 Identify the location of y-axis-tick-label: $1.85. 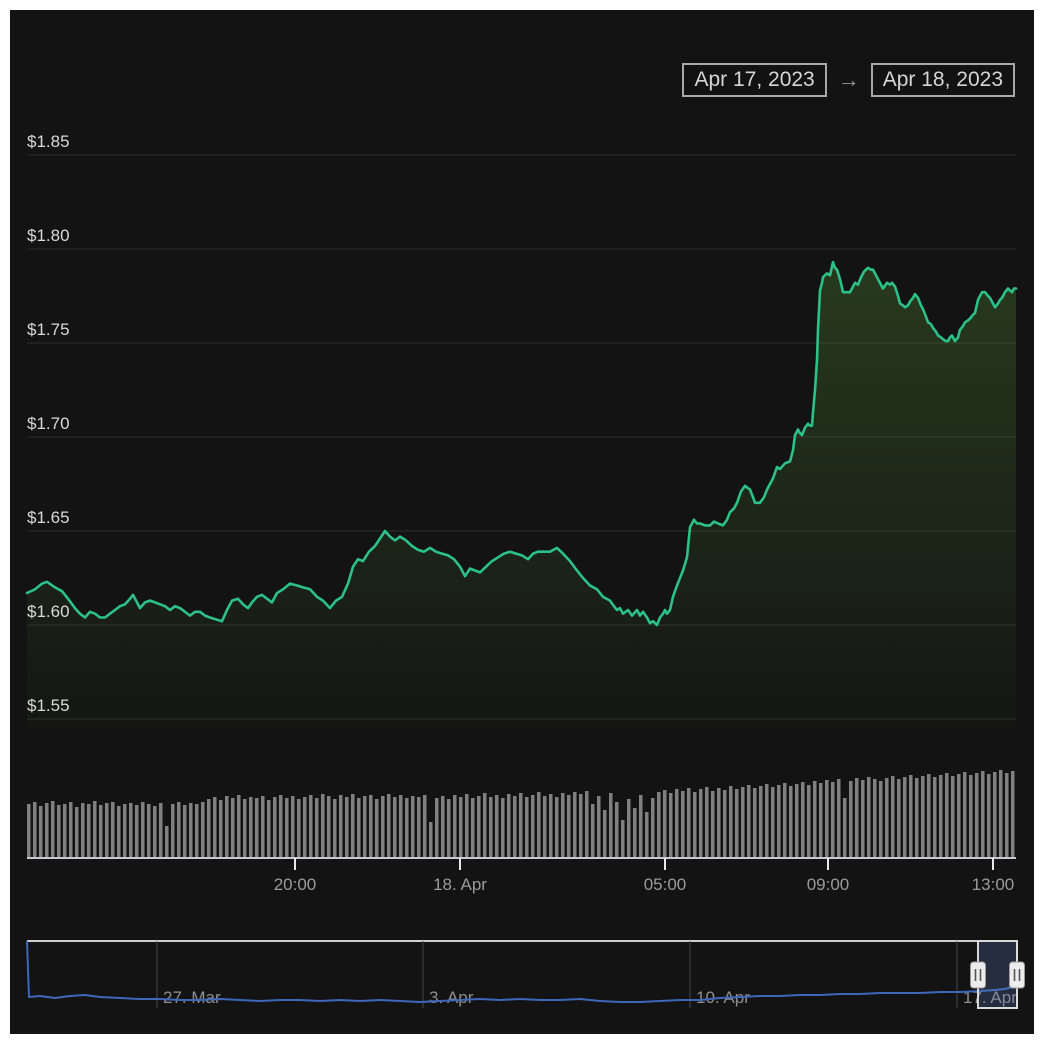
(48, 141).